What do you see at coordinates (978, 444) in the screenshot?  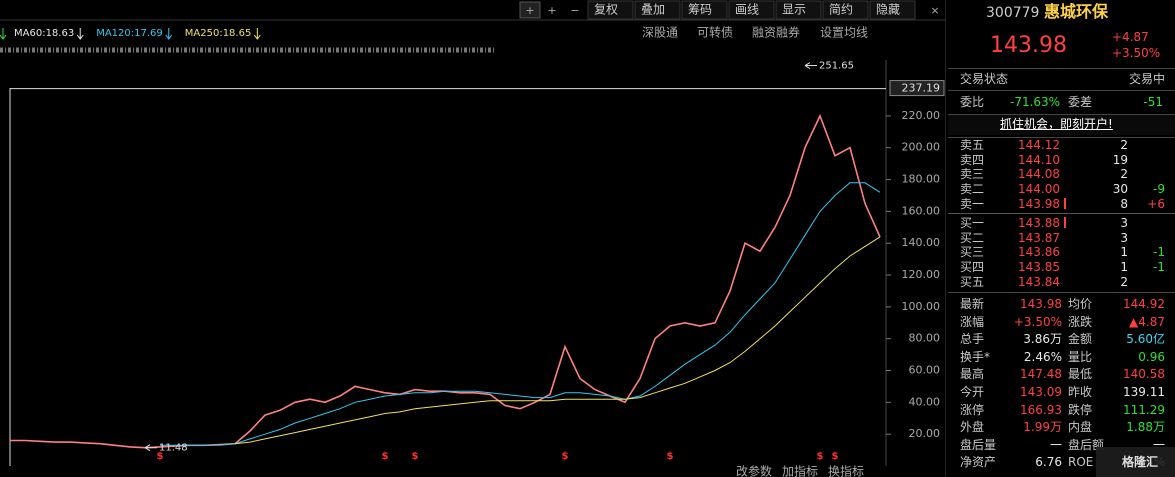 I see `stat-label: 盘后量` at bounding box center [978, 444].